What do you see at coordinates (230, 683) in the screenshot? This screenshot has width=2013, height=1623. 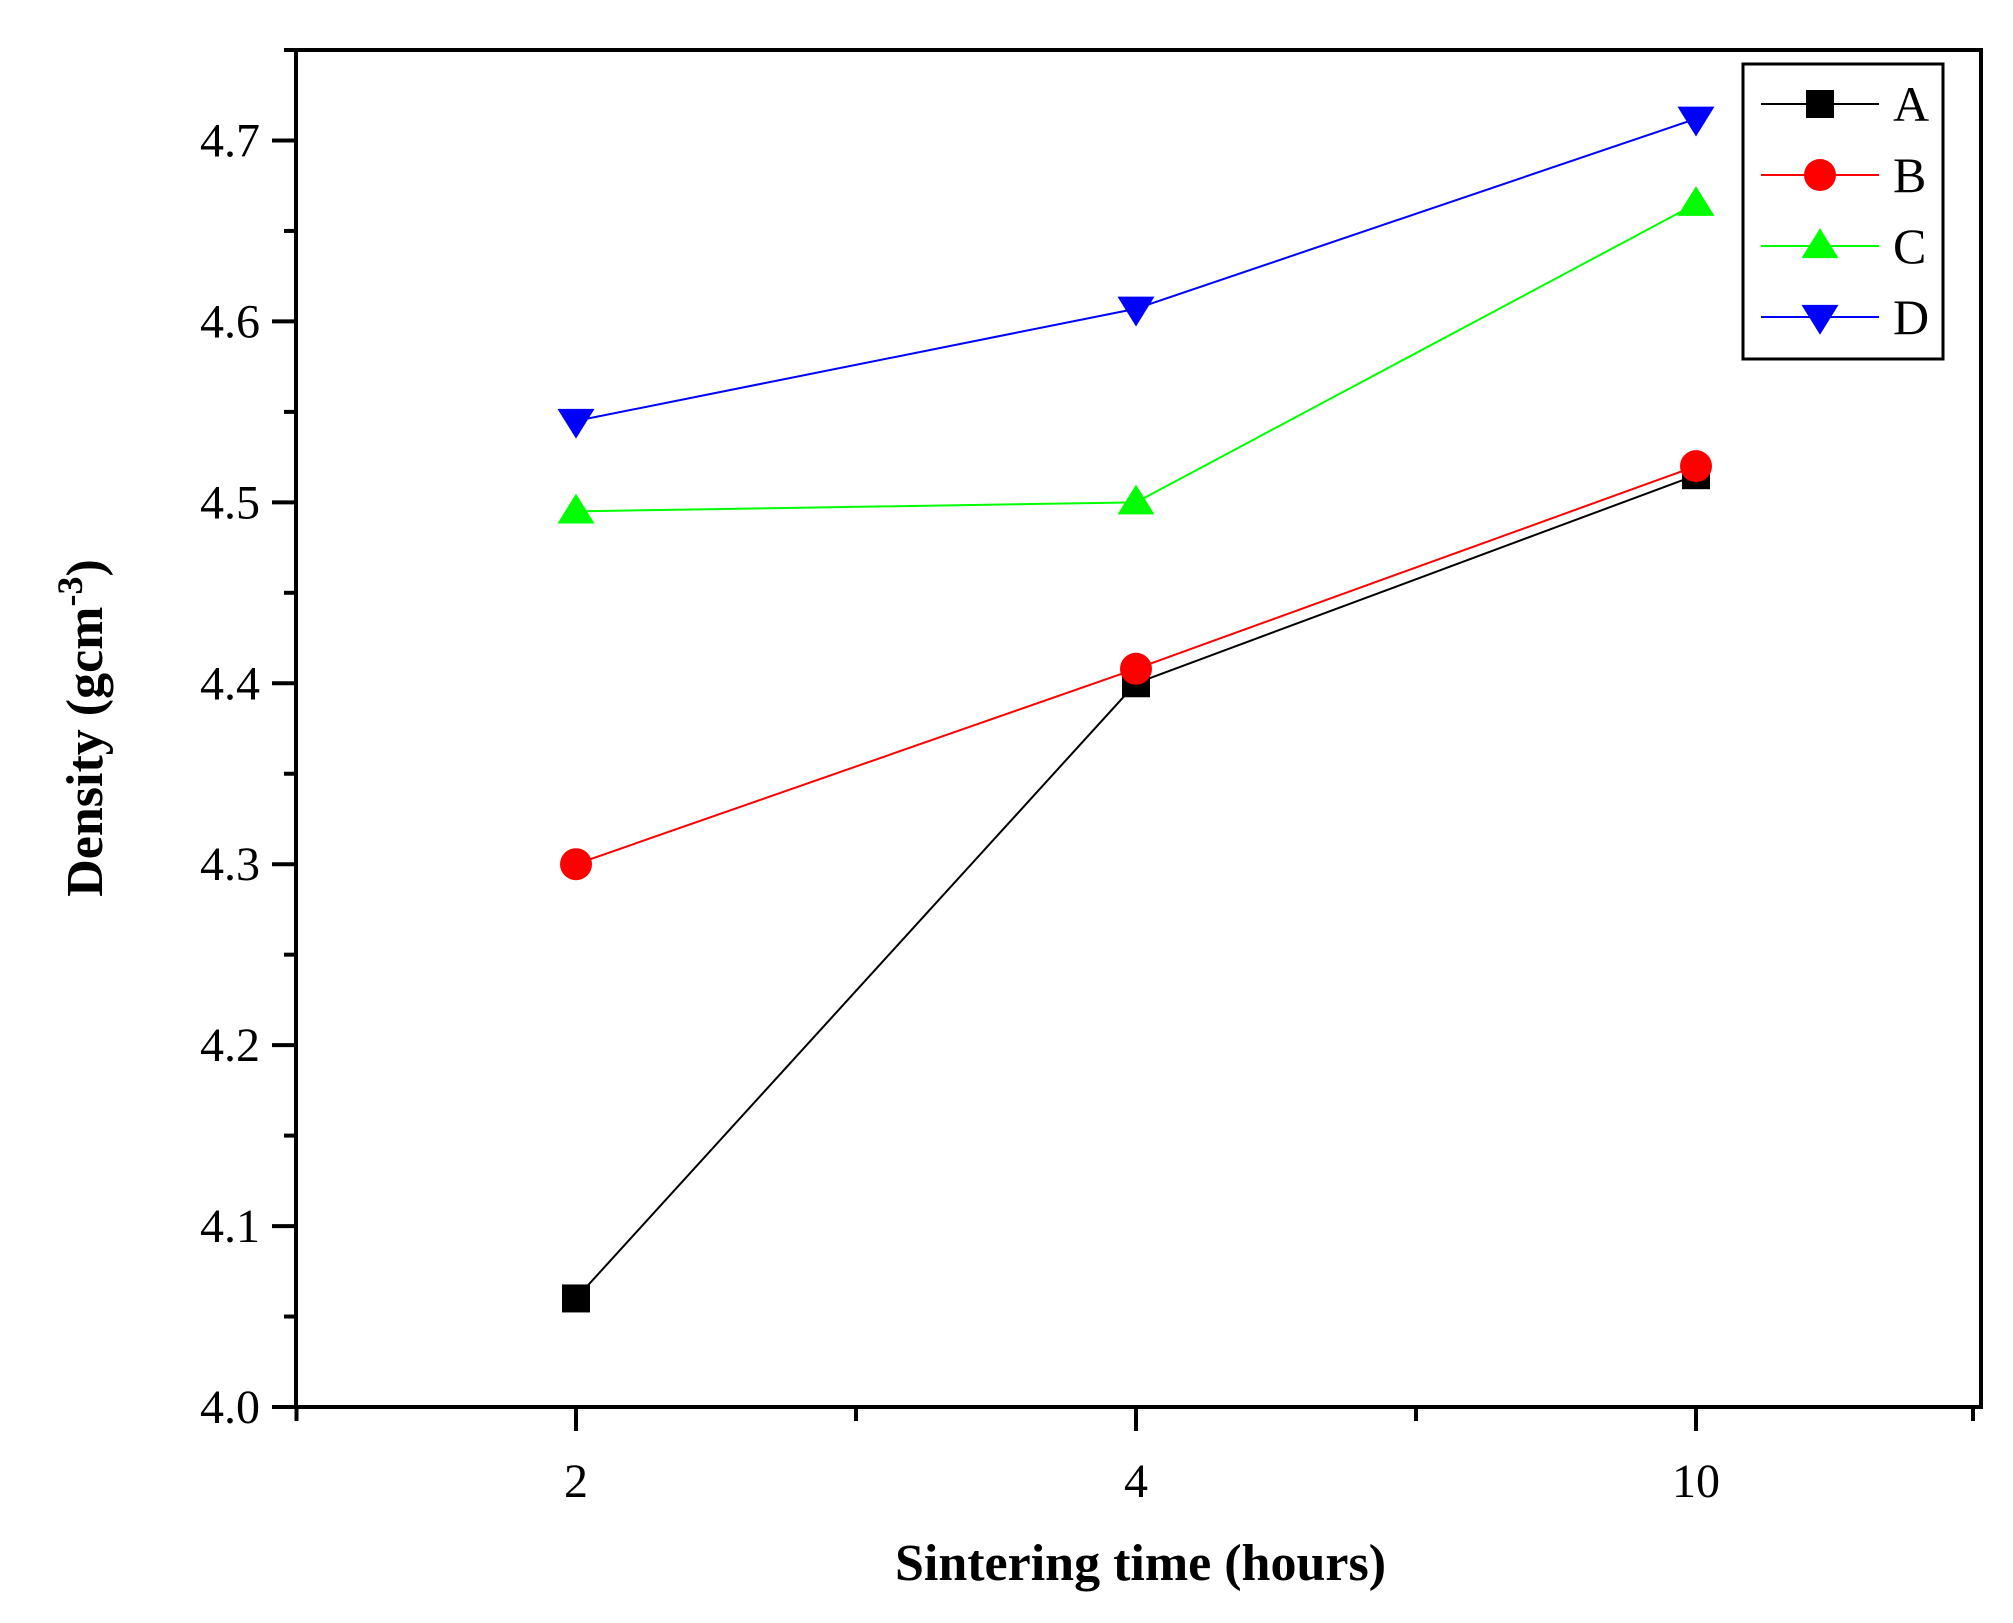 I see `y-tick-label: 4.4` at bounding box center [230, 683].